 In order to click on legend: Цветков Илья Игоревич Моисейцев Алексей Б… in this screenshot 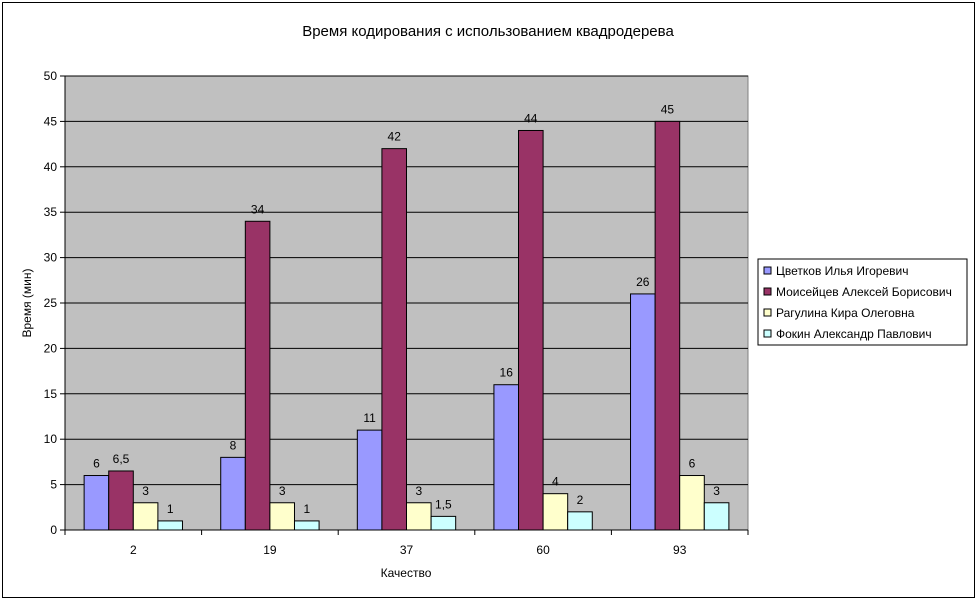, I will do `click(862, 302)`.